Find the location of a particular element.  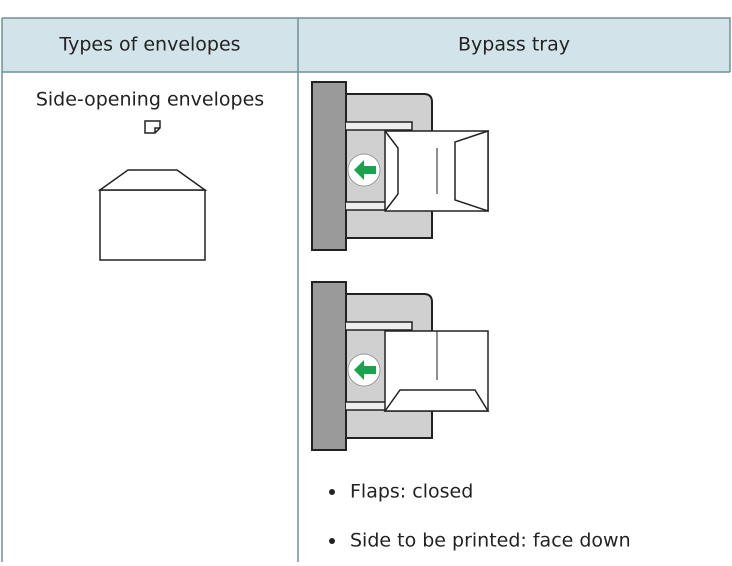

envelope-type: Side-opening envelopes is located at coordinates (150, 100).